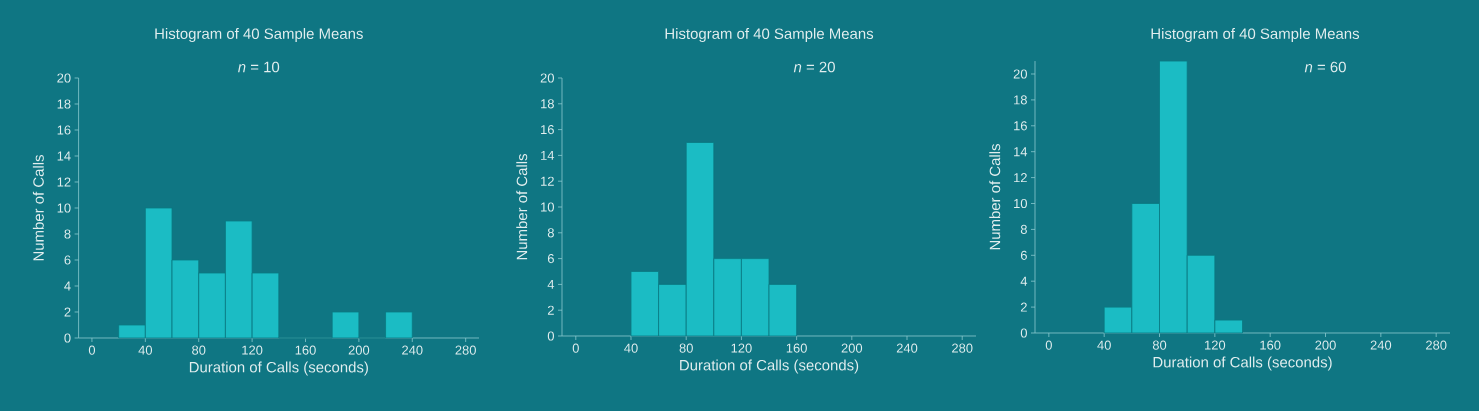 This screenshot has height=411, width=1479. What do you see at coordinates (814, 67) in the screenshot?
I see `chart-subtitle: n = 20` at bounding box center [814, 67].